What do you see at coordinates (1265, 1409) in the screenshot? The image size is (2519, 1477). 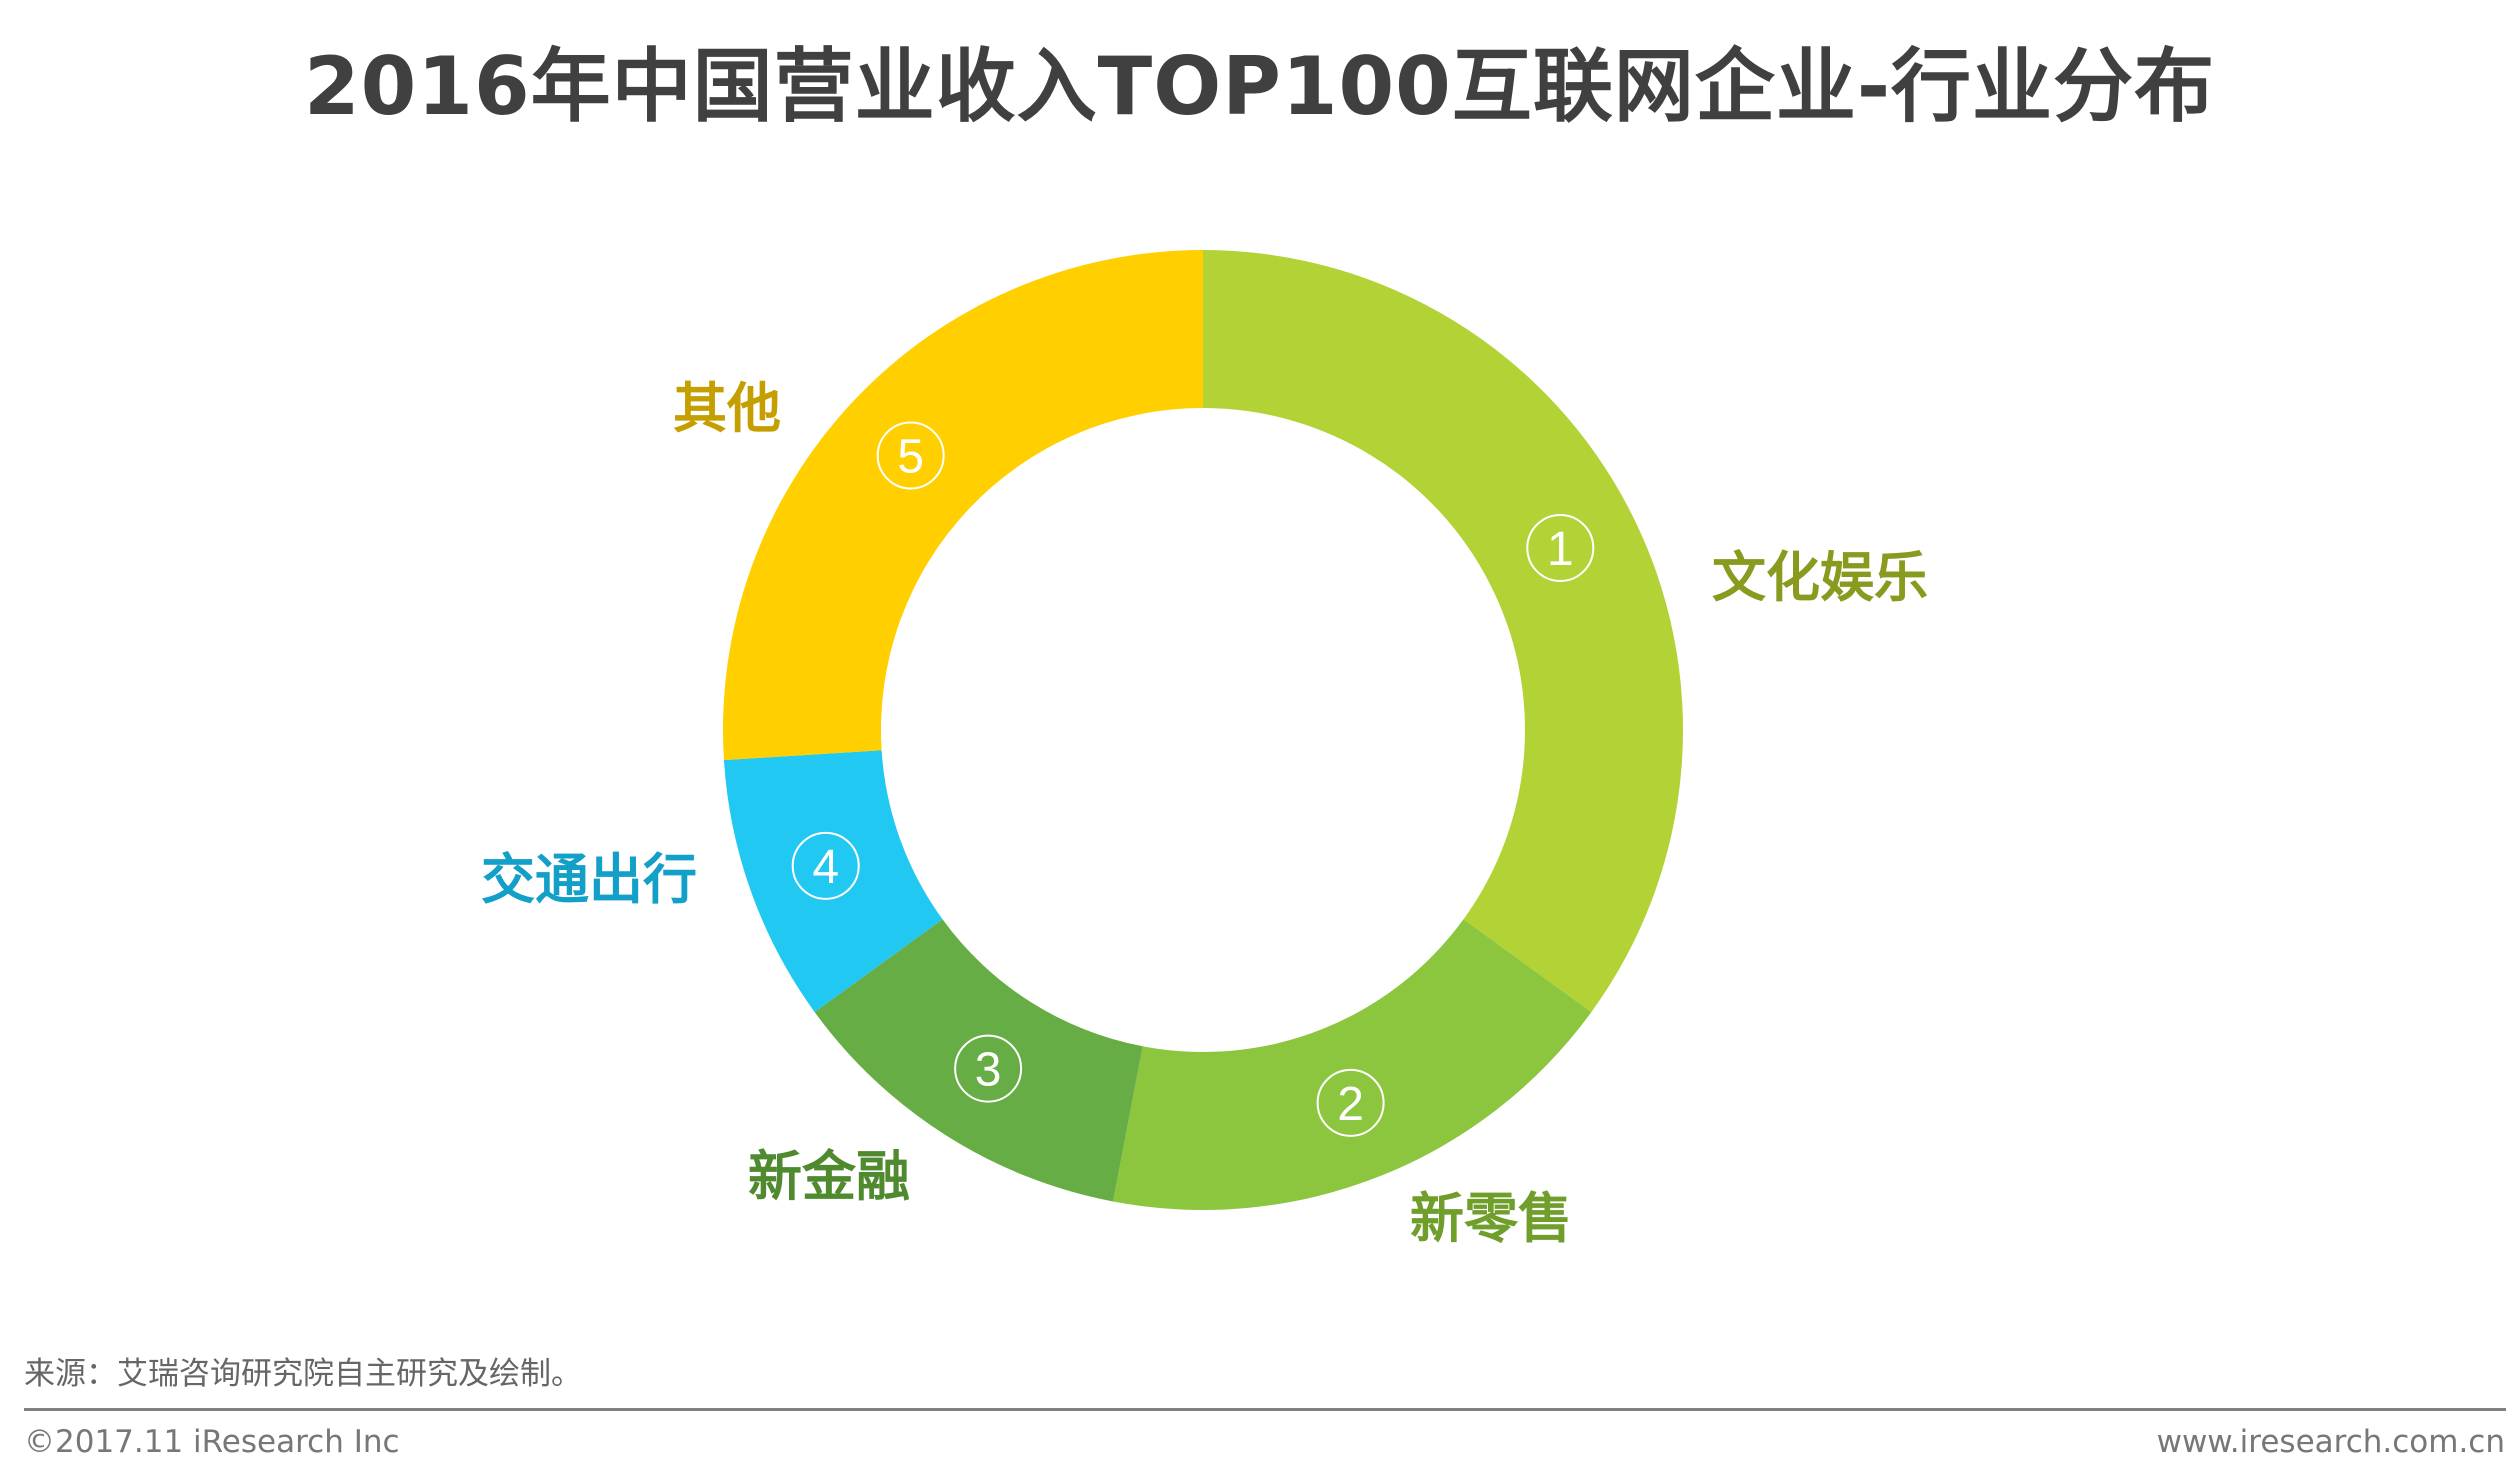 I see `footer-divider` at bounding box center [1265, 1409].